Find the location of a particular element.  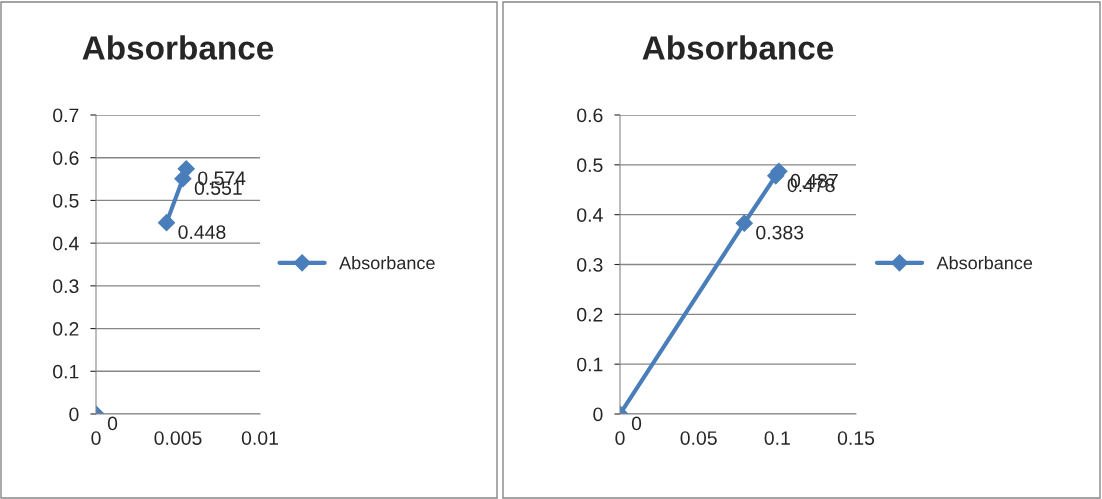

x-tick-label: 0.1 is located at coordinates (777, 438).